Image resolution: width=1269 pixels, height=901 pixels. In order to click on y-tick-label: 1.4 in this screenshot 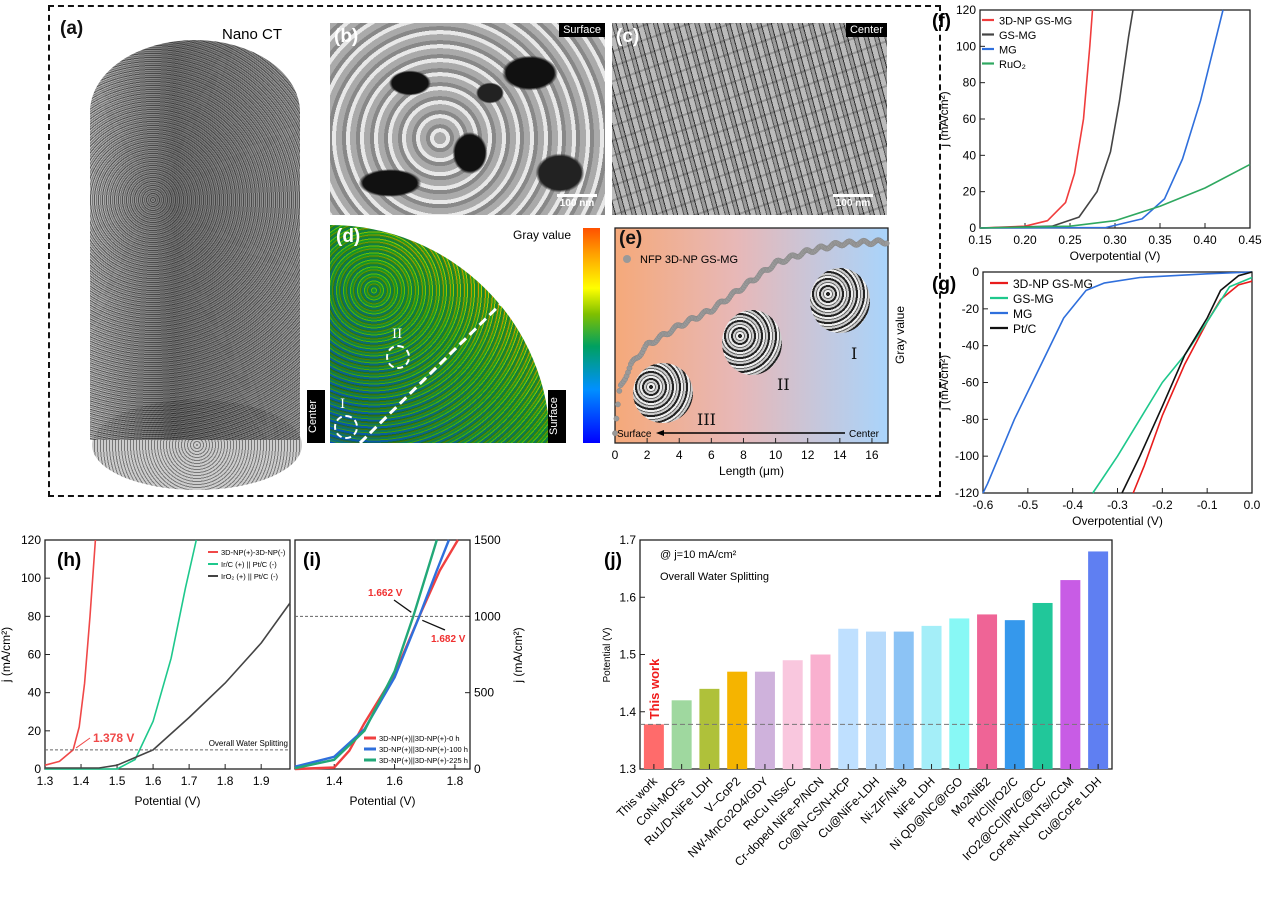, I will do `click(627, 712)`.